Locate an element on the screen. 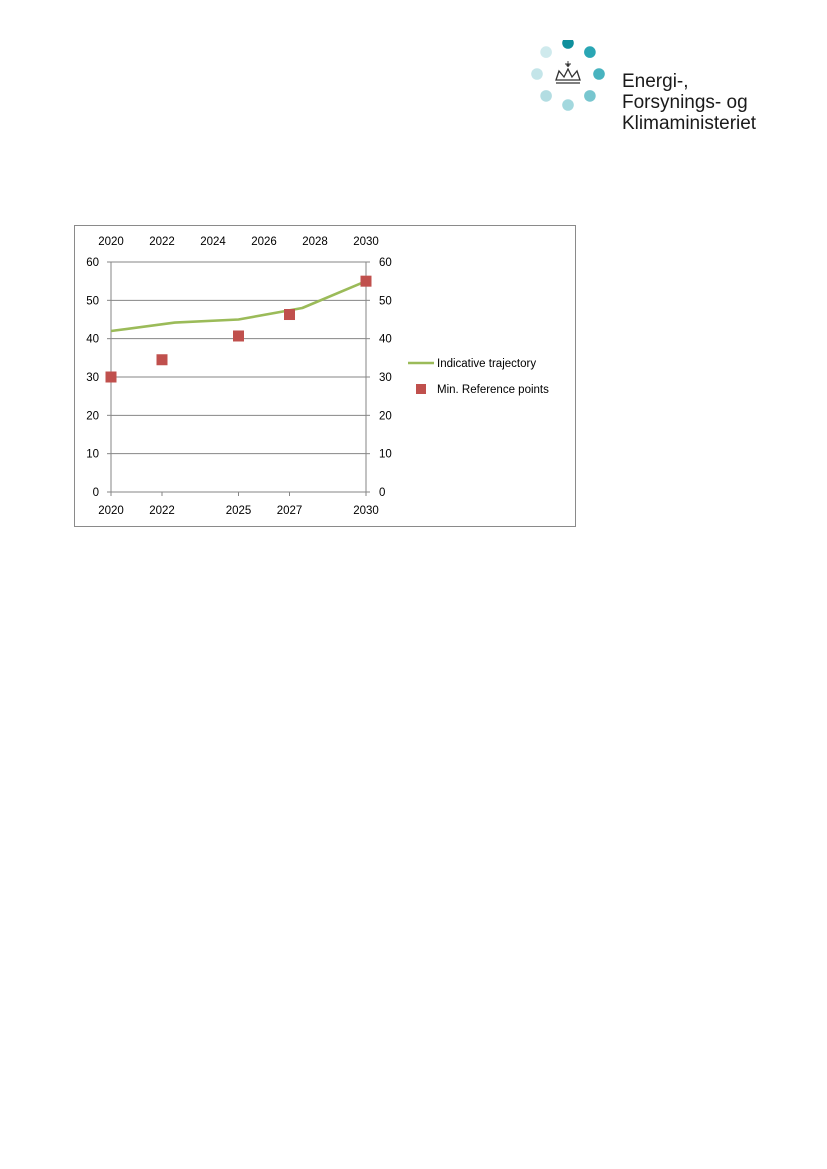 This screenshot has width=827, height=1169. crown-dots-emblem-icon is located at coordinates (568, 75).